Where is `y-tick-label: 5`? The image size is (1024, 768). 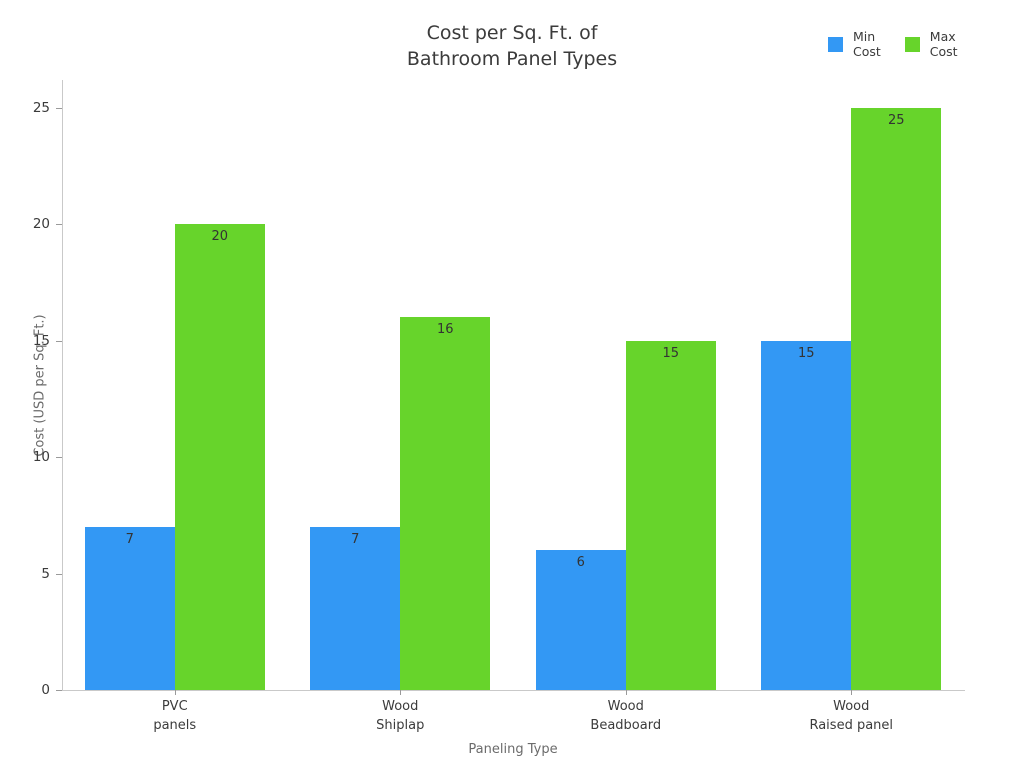
y-tick-label: 5 is located at coordinates (45, 573).